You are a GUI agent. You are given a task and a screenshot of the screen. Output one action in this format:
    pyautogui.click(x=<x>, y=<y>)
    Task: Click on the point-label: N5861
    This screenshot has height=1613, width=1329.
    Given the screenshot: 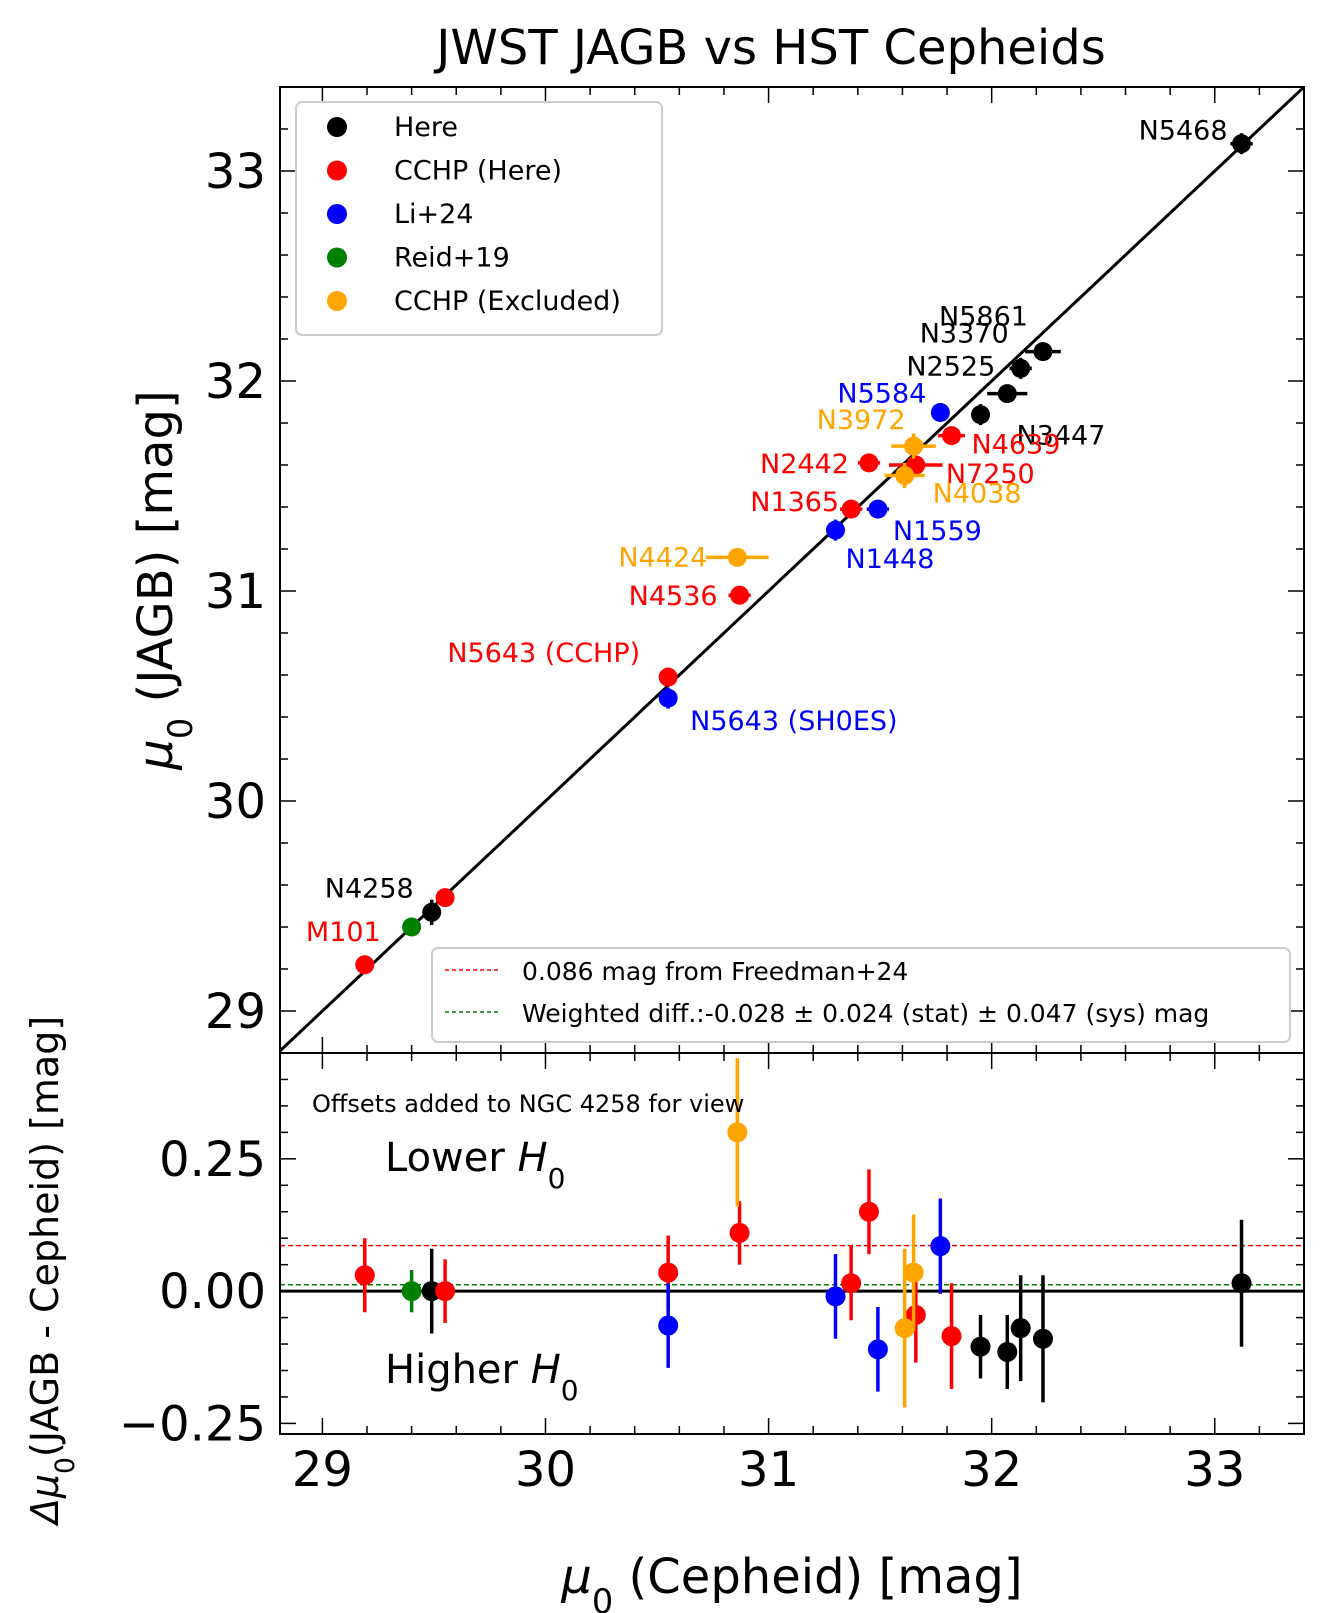 What is the action you would take?
    pyautogui.click(x=983, y=317)
    